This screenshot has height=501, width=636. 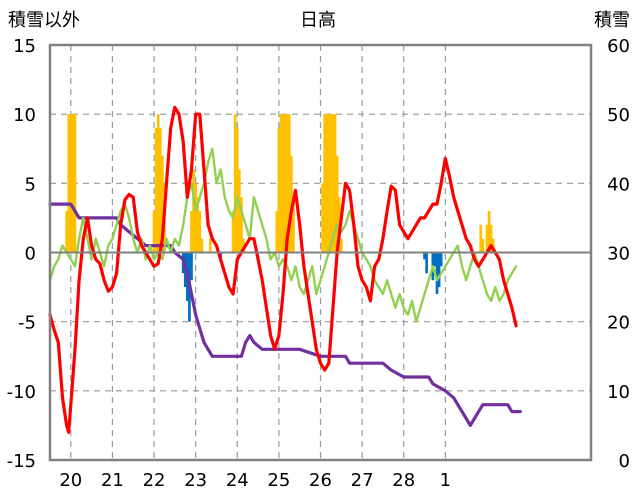 What do you see at coordinates (255, 480) in the screenshot?
I see `x-axis-ticks: 20 21 22 23 24 25 26 27 28 1` at bounding box center [255, 480].